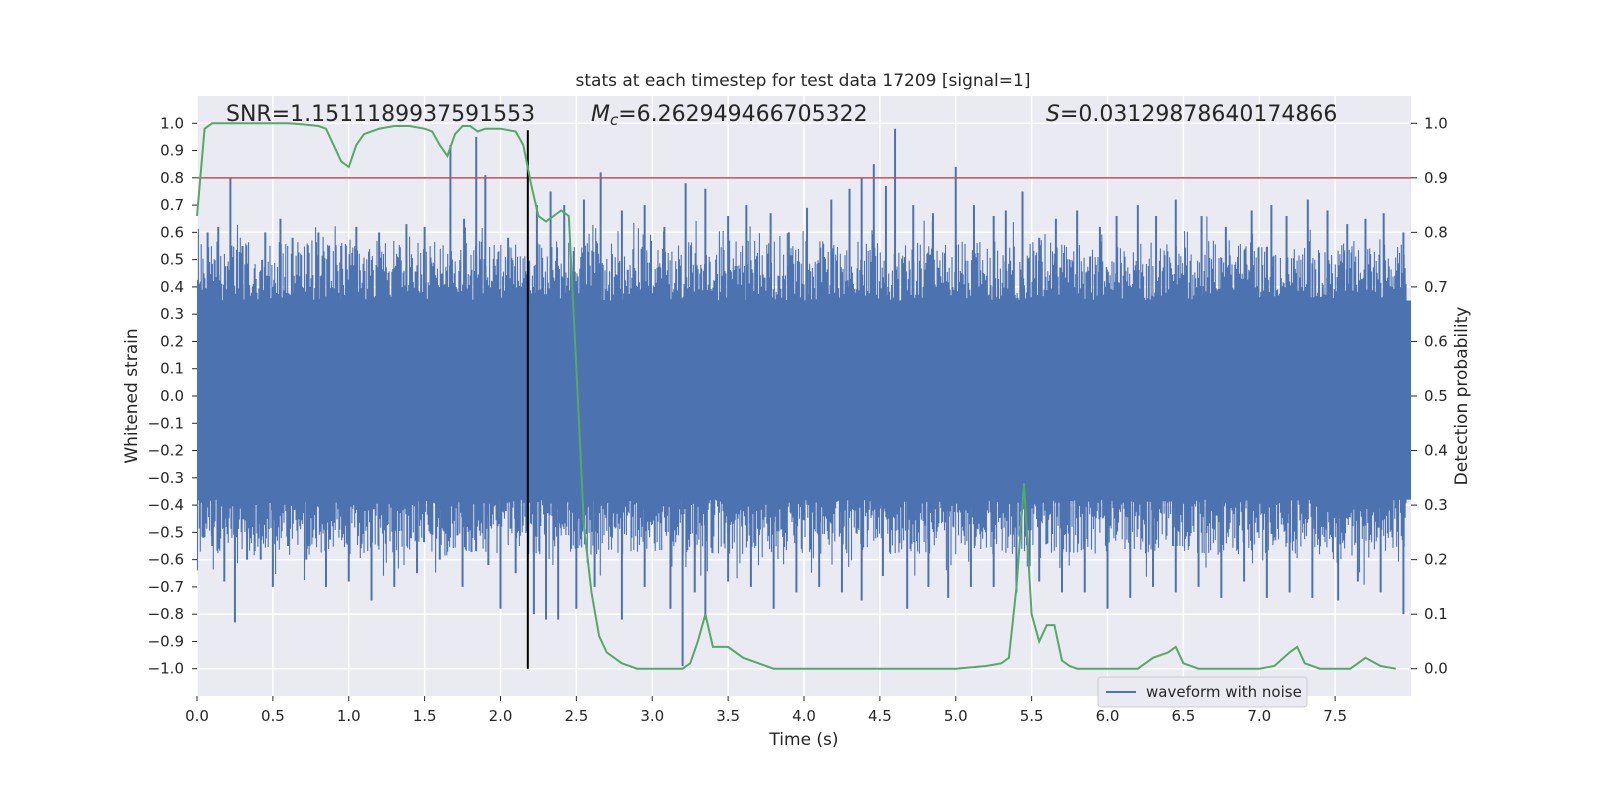 This screenshot has height=800, width=1600. I want to click on y-left-axis-label: Whitened strain, so click(132, 395).